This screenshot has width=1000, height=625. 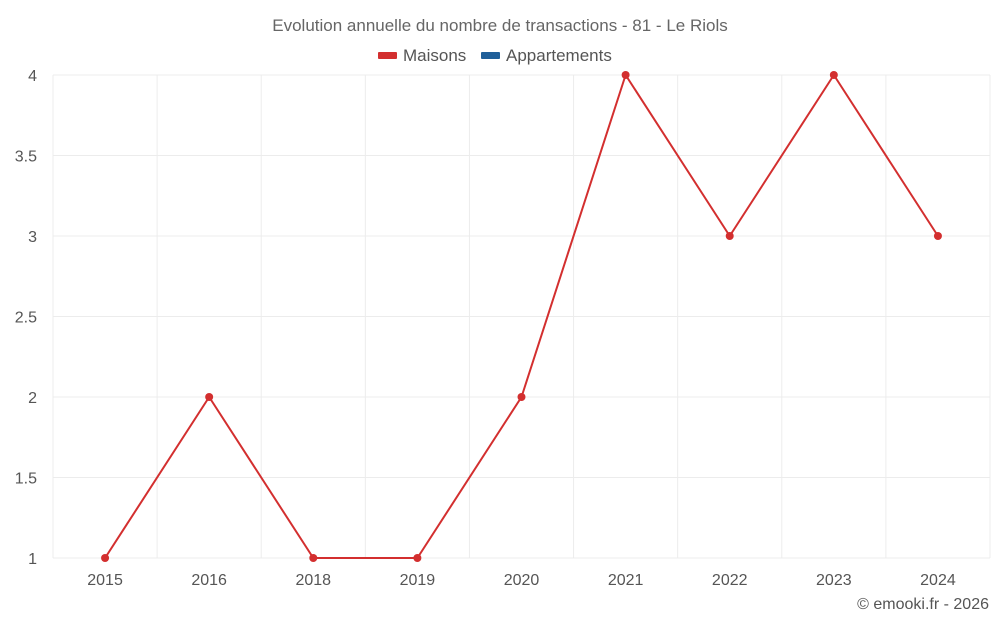 I want to click on legend-item-maisons: Maisons, so click(x=422, y=55).